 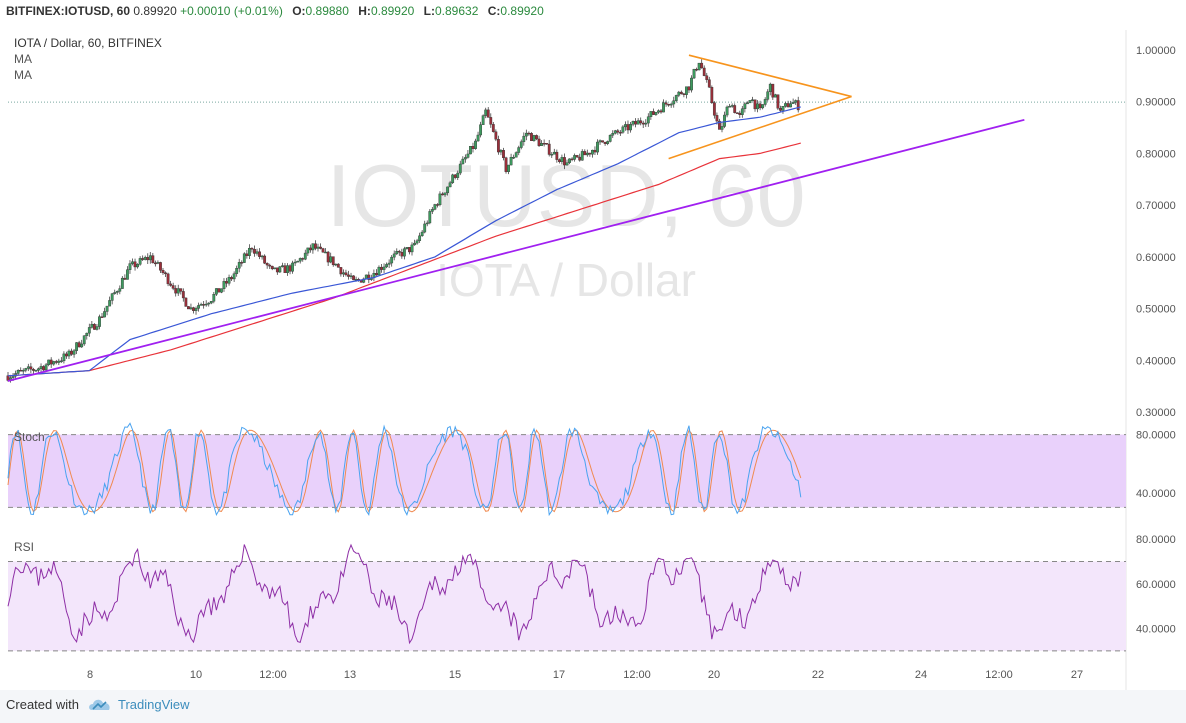 What do you see at coordinates (565, 226) in the screenshot?
I see `watermark: IOTUSD, 60 IOTA / Dollar` at bounding box center [565, 226].